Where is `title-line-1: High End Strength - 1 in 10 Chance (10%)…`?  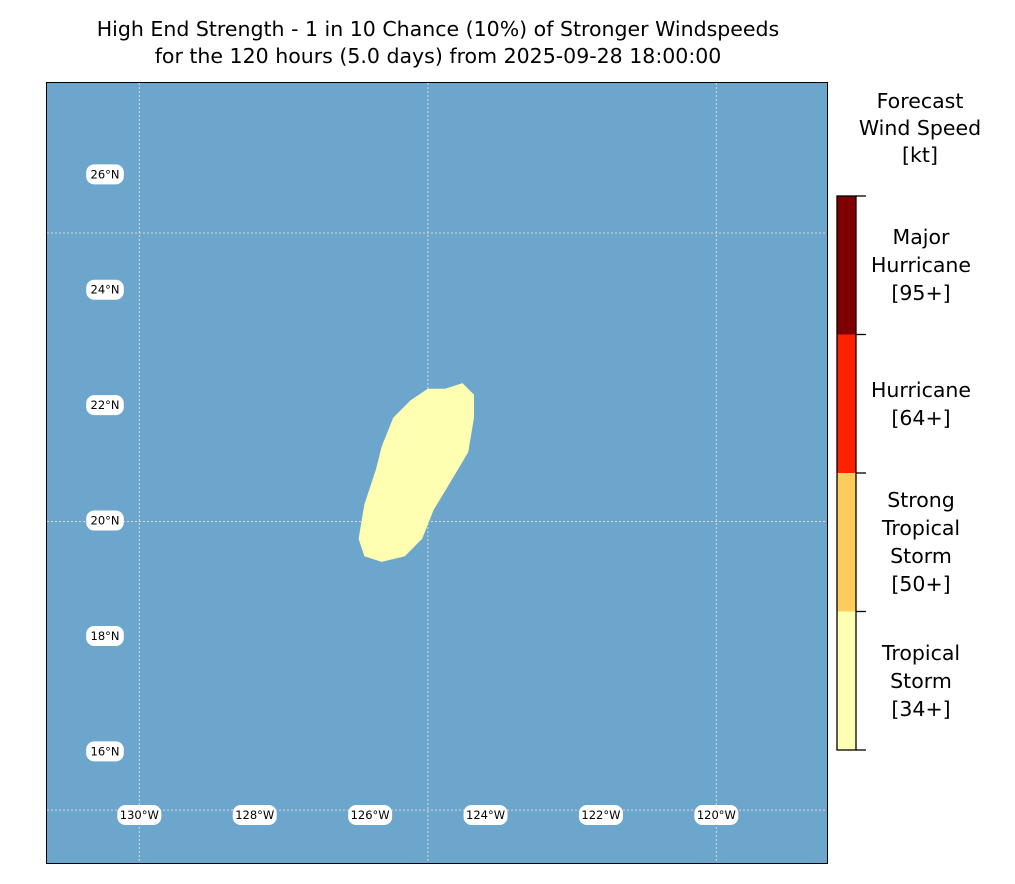
title-line-1: High End Strength - 1 in 10 Chance (10%)… is located at coordinates (438, 29).